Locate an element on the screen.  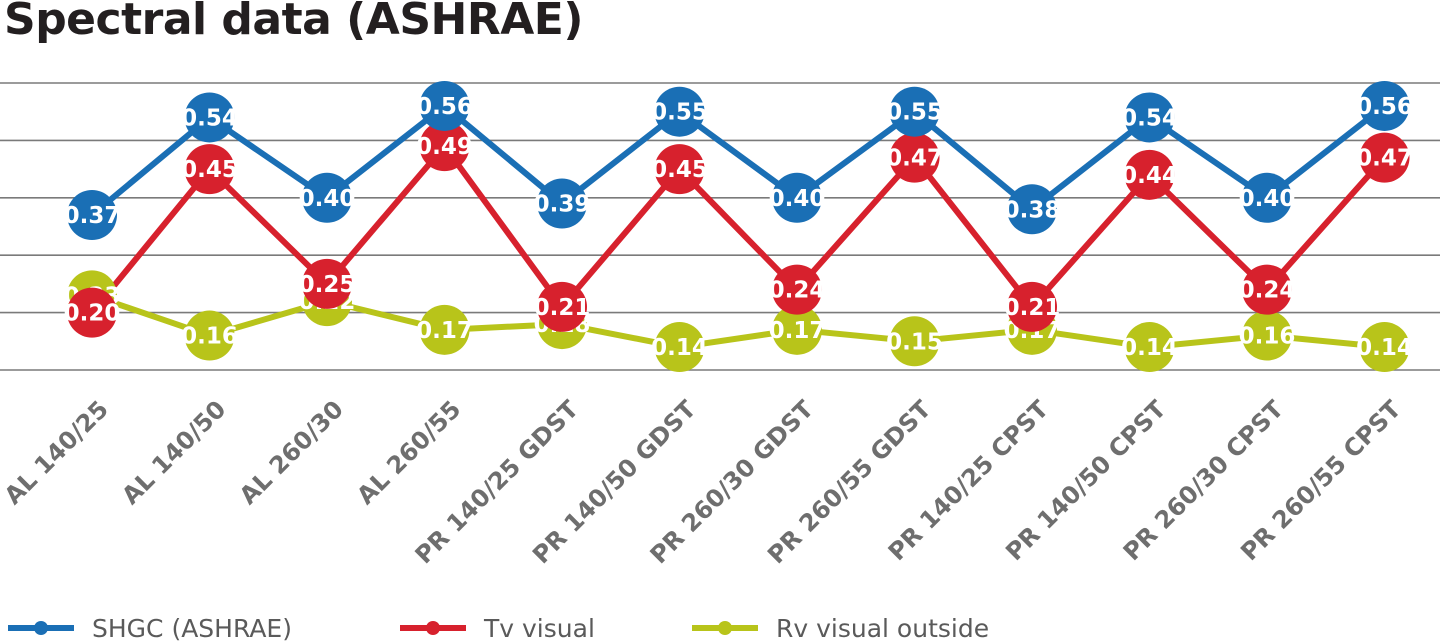
legend-item: Tv visual is located at coordinates (497, 628).